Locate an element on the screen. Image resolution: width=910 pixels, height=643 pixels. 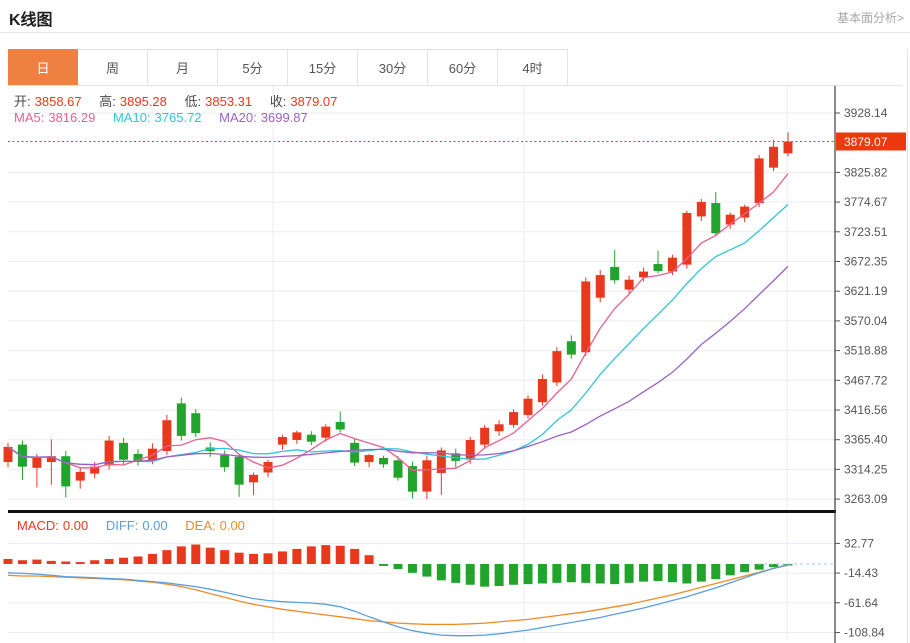
low-label: 低: is located at coordinates (193, 101).